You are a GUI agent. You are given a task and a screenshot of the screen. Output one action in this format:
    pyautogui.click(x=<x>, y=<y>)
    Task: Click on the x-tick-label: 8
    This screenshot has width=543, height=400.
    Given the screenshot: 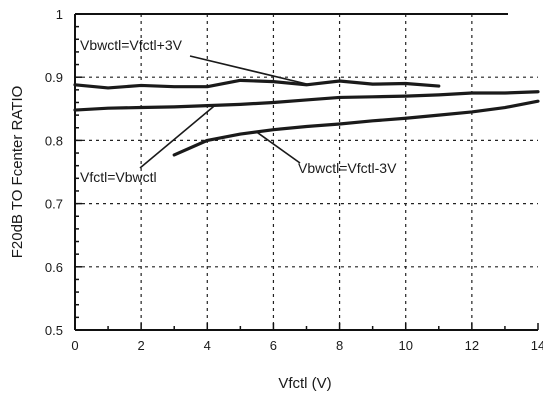 What is the action you would take?
    pyautogui.click(x=339, y=345)
    